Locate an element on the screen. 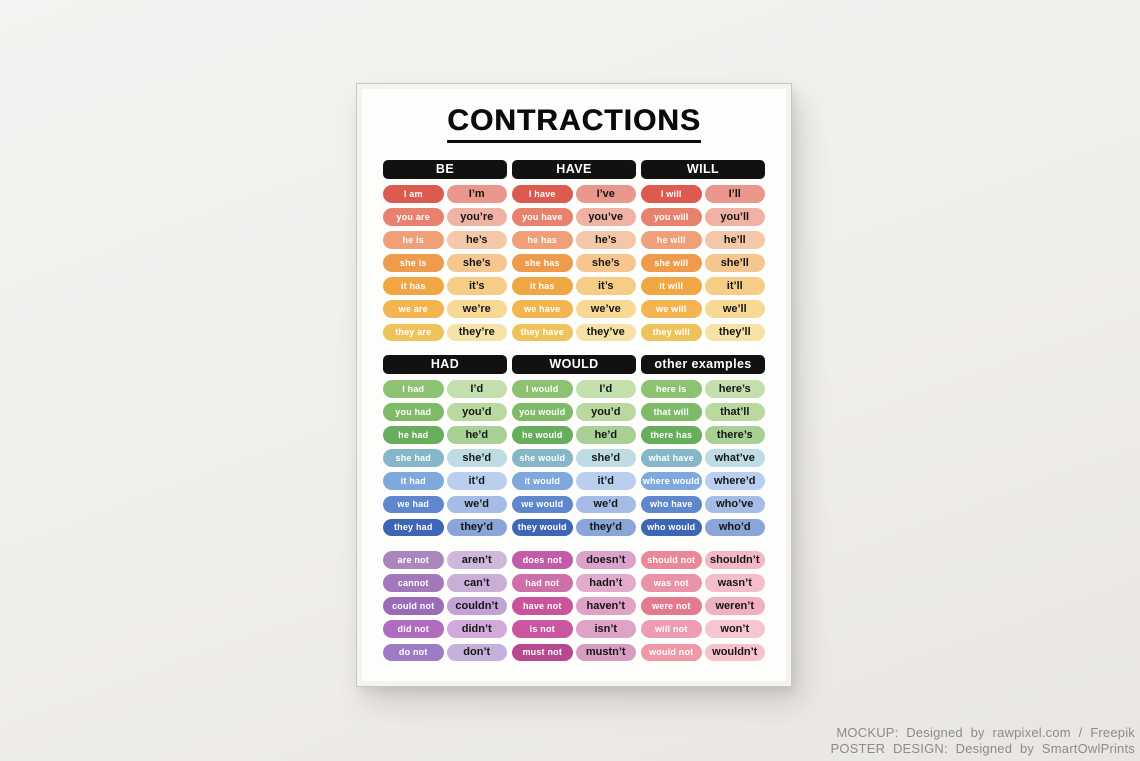 The height and width of the screenshot is (761, 1140). full-form-pill: she will is located at coordinates (671, 263).